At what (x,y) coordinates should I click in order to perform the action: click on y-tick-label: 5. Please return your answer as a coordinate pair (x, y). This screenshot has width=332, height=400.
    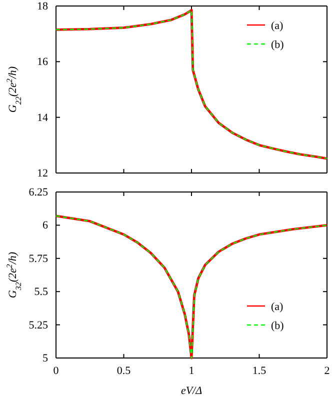
    Looking at the image, I should click on (45, 358).